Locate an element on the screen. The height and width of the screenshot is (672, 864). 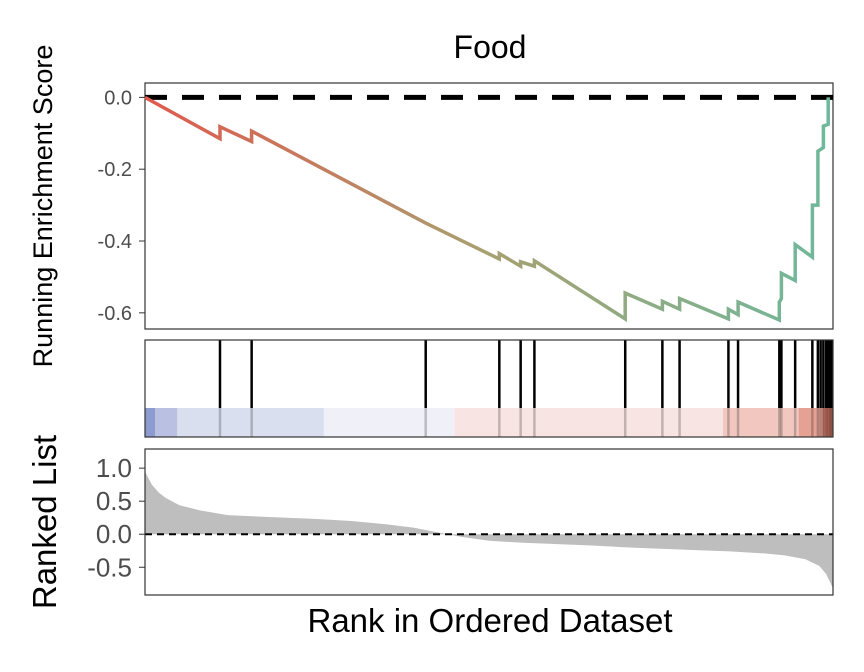
es-tick-label: -0.6 is located at coordinates (115, 314).